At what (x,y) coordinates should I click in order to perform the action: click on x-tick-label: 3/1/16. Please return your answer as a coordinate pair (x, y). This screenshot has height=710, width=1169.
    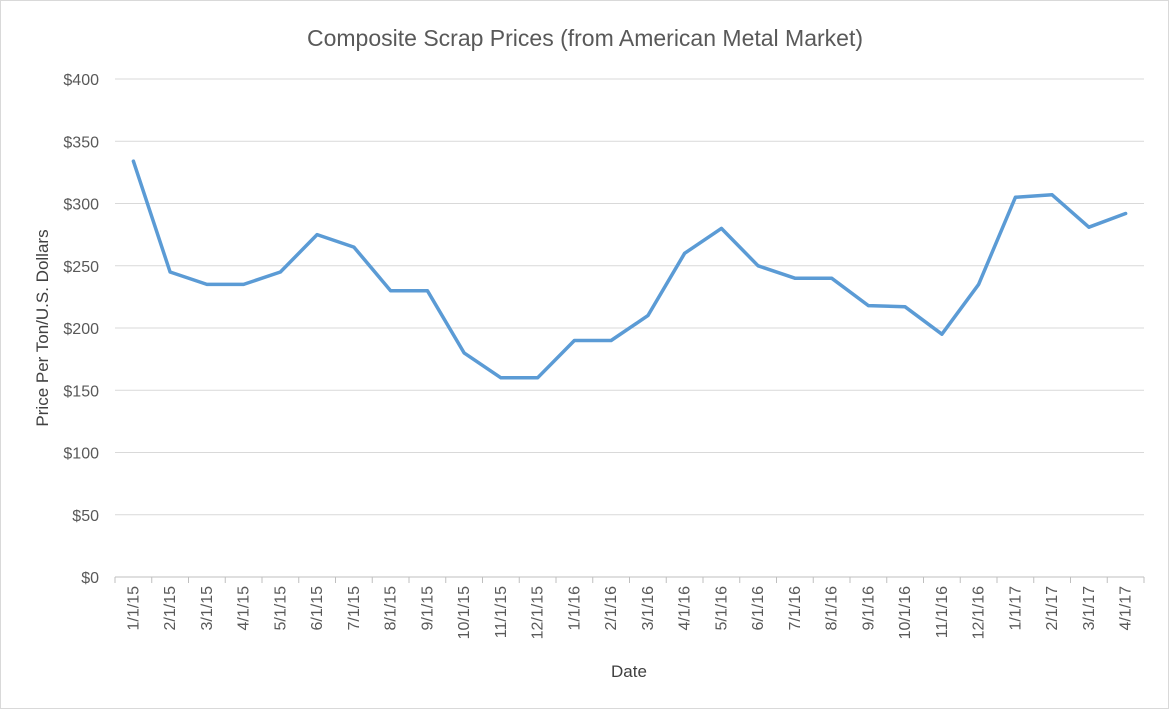
    Looking at the image, I should click on (648, 608).